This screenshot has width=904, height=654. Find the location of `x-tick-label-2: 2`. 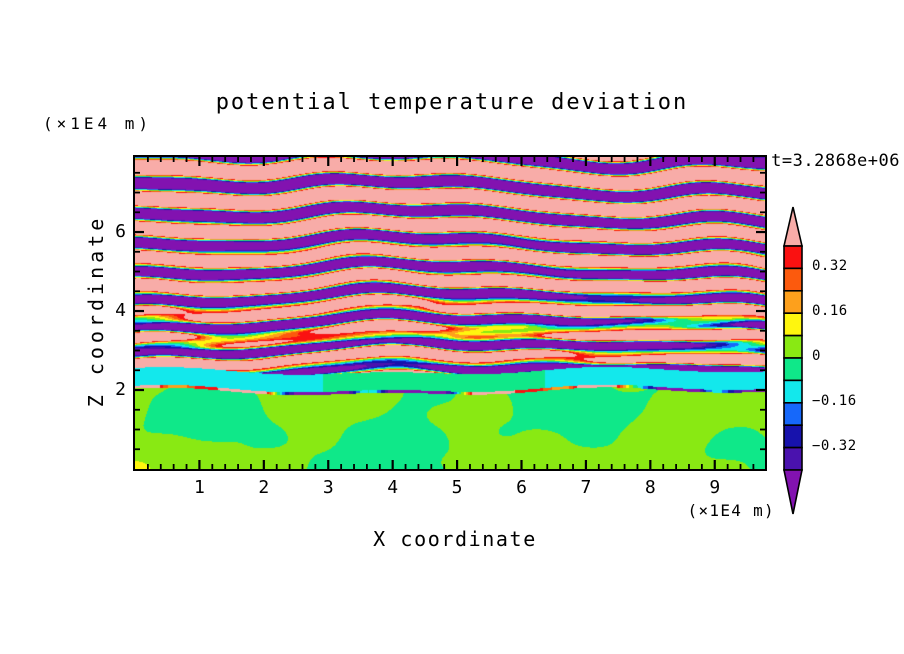

x-tick-label-2: 2 is located at coordinates (264, 487).